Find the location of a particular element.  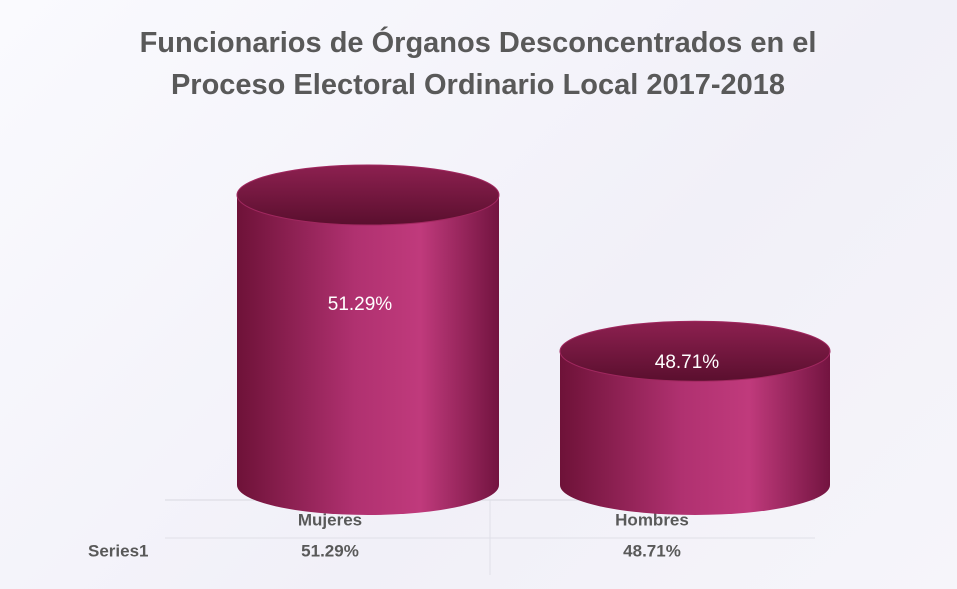

cylinder-body is located at coordinates (368, 339).